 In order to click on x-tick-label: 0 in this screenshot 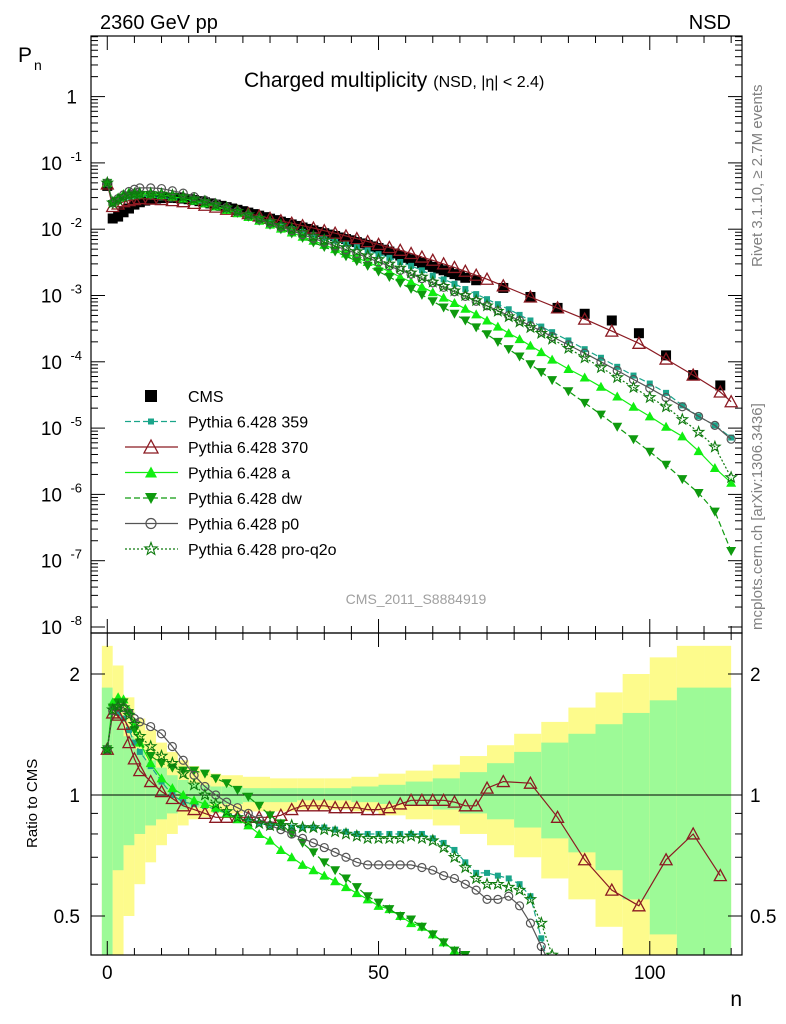, I will do `click(107, 973)`.